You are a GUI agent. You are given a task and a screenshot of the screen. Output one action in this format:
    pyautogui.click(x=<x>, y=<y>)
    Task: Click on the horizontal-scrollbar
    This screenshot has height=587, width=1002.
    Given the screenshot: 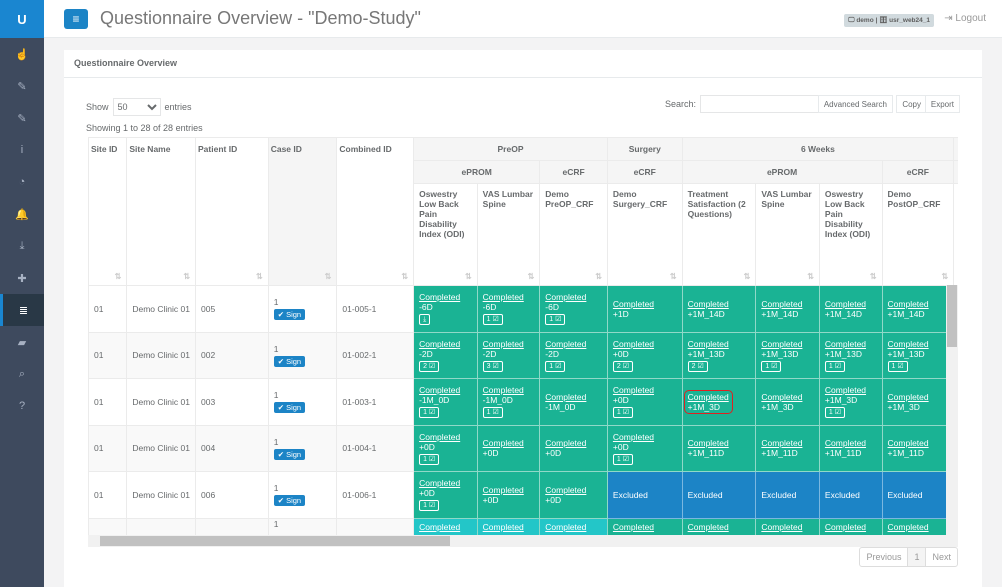 What is the action you would take?
    pyautogui.click(x=523, y=541)
    